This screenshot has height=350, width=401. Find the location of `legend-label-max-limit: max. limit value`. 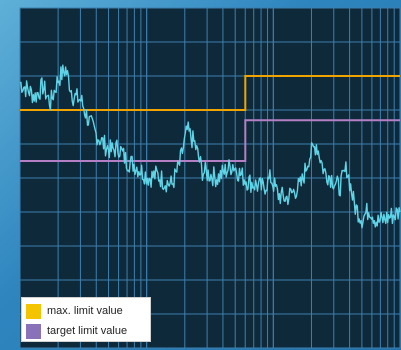

legend-label-max-limit: max. limit value is located at coordinates (85, 311).